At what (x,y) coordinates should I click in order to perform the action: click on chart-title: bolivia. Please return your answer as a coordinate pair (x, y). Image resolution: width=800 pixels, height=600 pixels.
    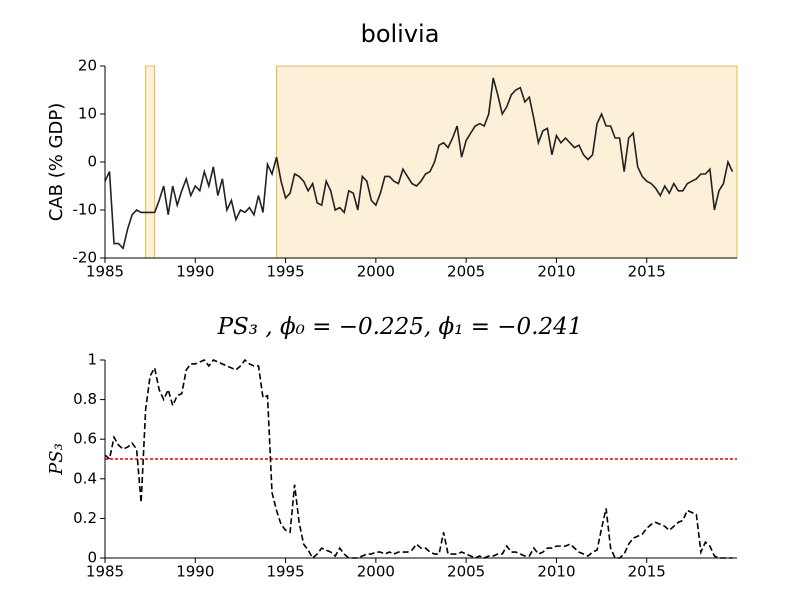
    Looking at the image, I should click on (400, 34).